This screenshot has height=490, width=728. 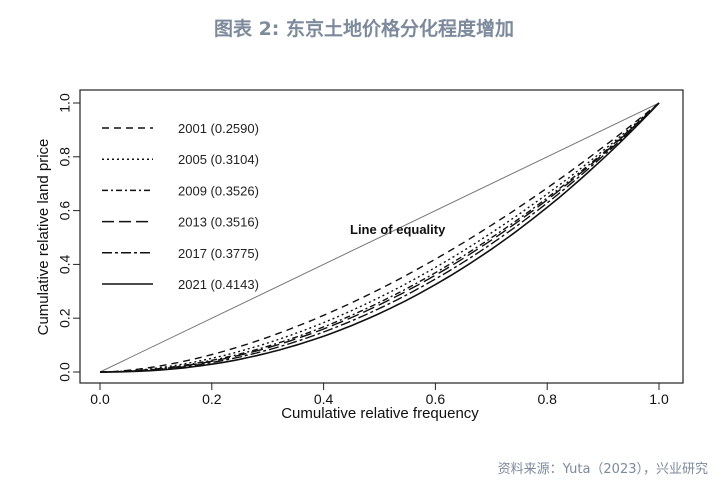 I want to click on y-tick-label: 0.8, so click(x=65, y=157).